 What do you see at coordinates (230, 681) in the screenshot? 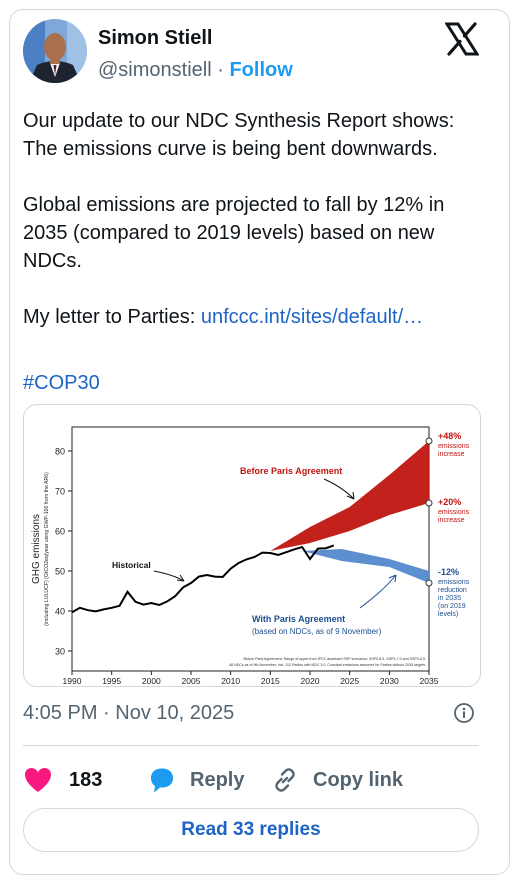
I see `x-tick-label: 2010` at bounding box center [230, 681].